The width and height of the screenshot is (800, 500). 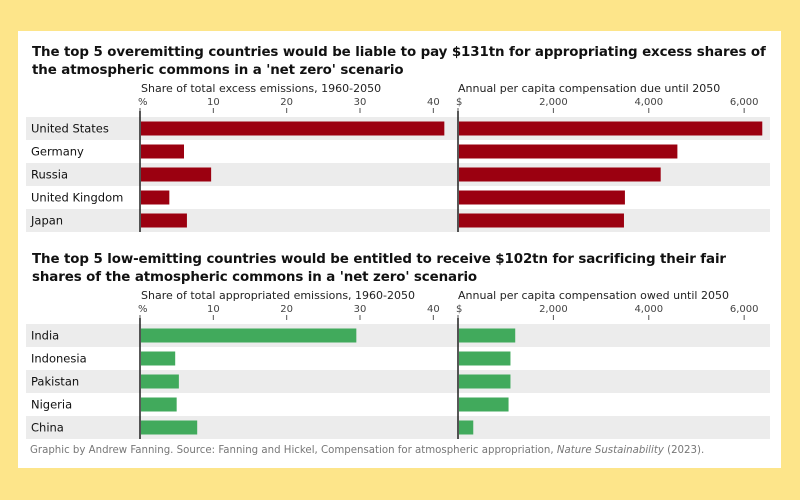 What do you see at coordinates (47, 428) in the screenshot?
I see `category-label: China` at bounding box center [47, 428].